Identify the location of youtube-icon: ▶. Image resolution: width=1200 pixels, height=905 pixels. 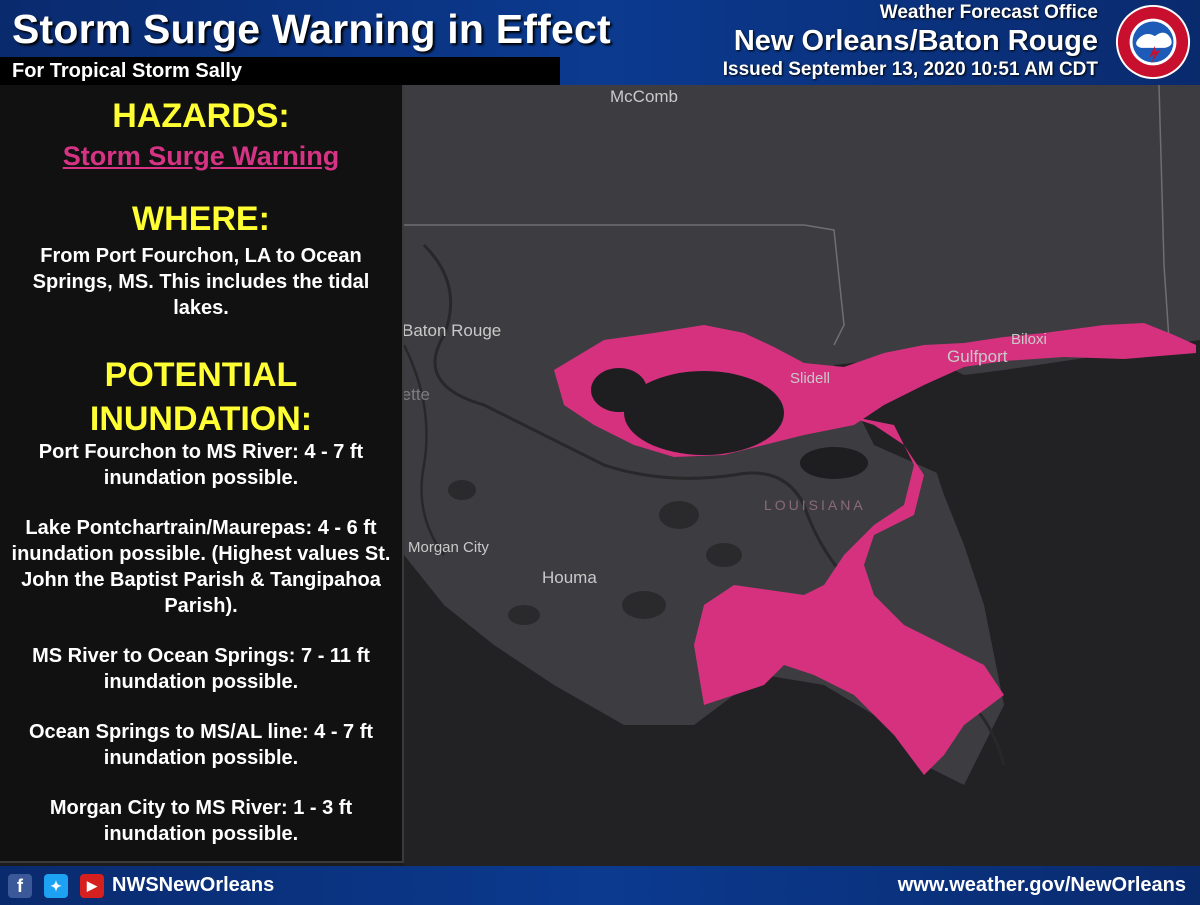
(92, 886).